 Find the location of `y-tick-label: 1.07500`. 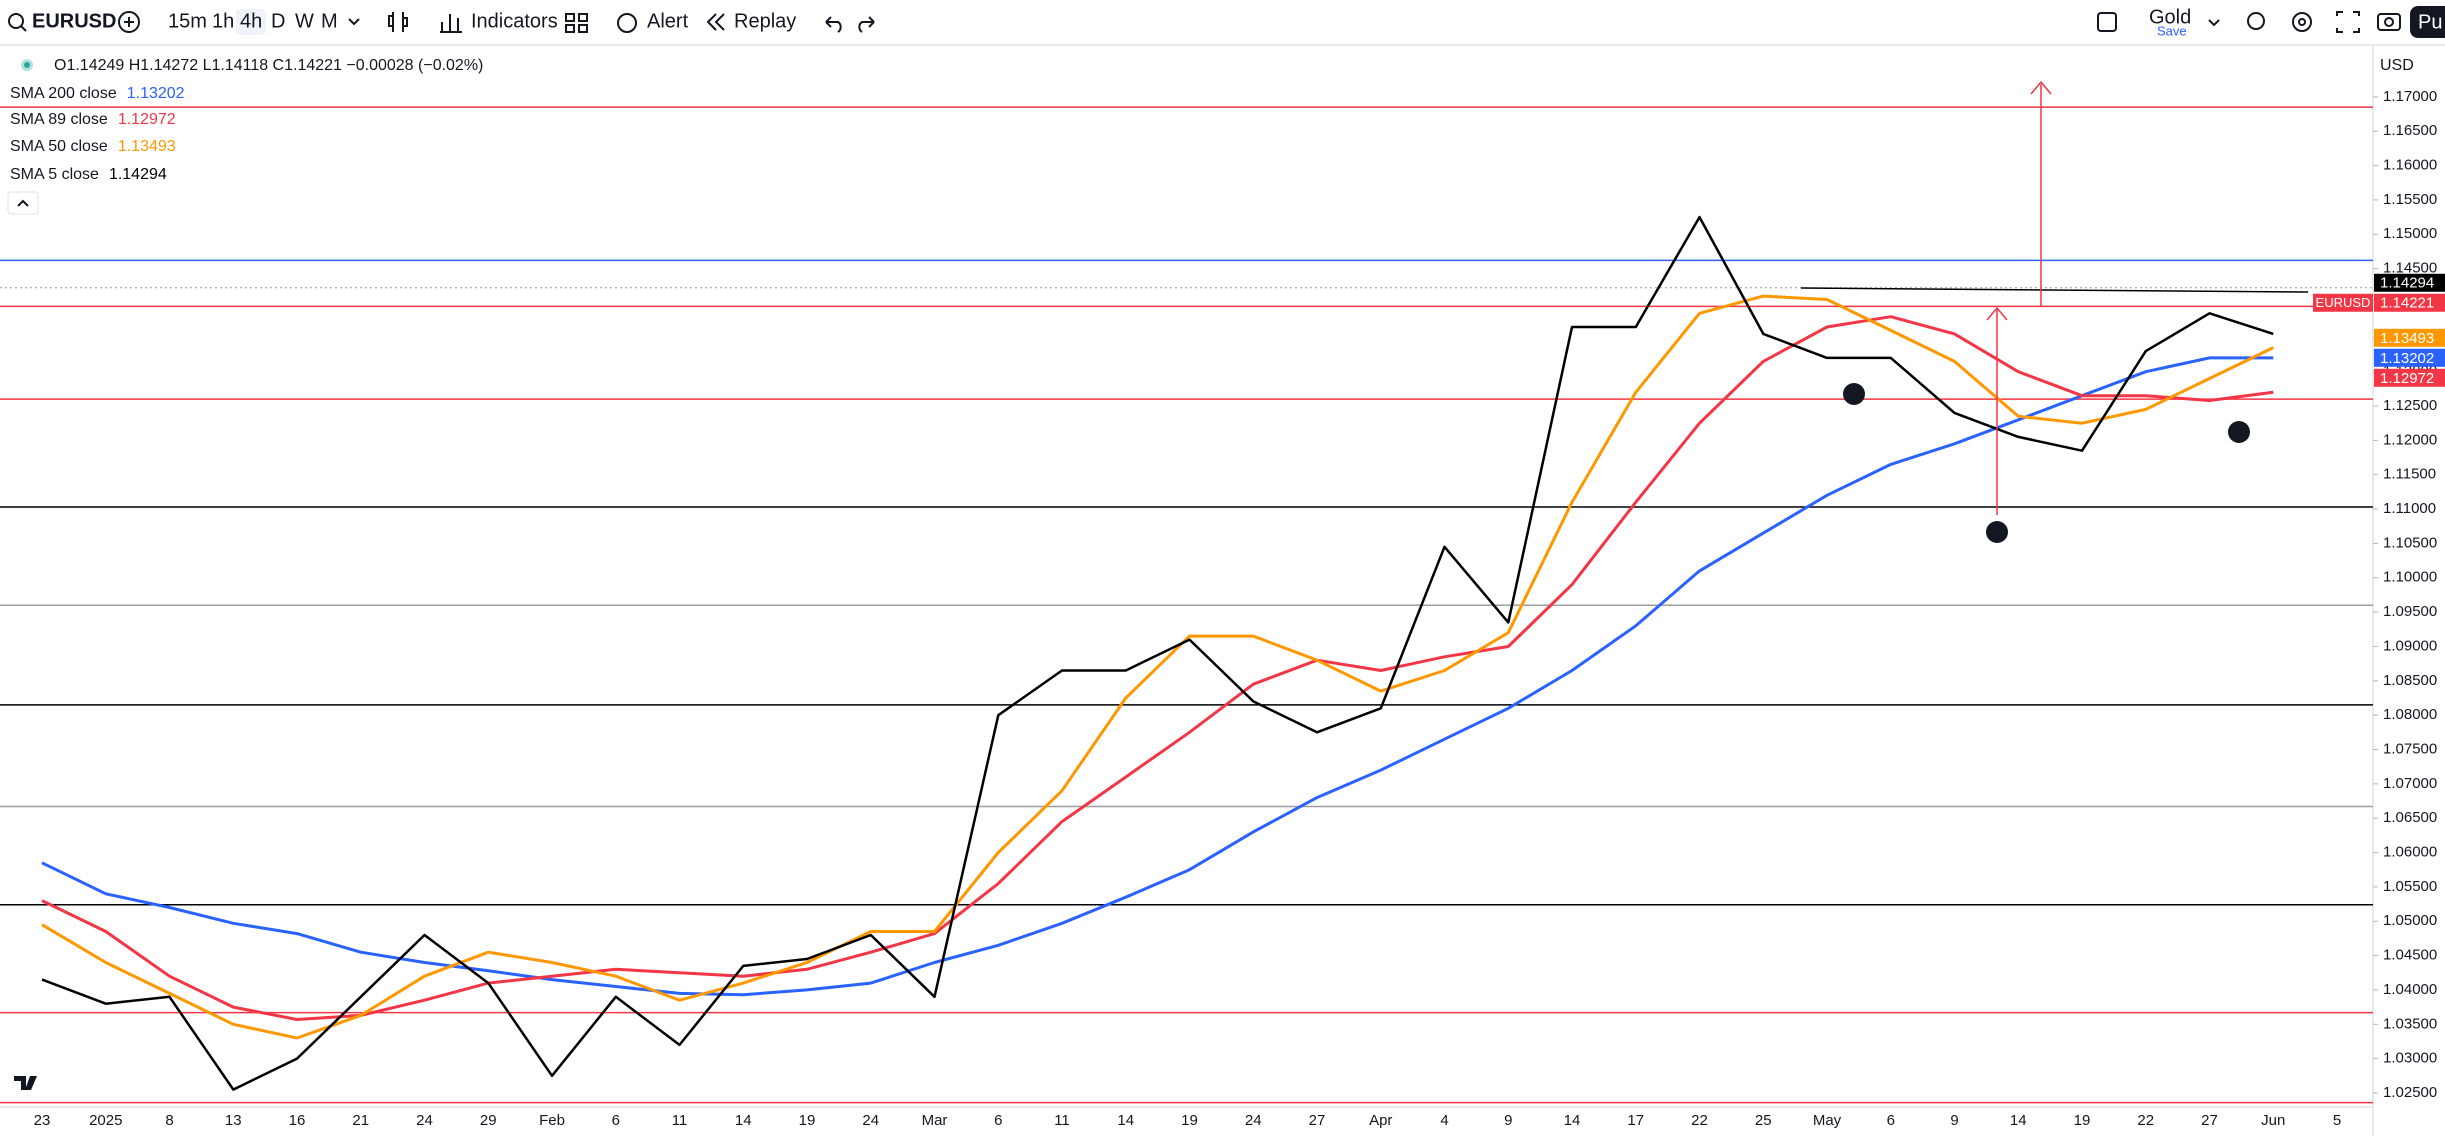

y-tick-label: 1.07500 is located at coordinates (2410, 748).